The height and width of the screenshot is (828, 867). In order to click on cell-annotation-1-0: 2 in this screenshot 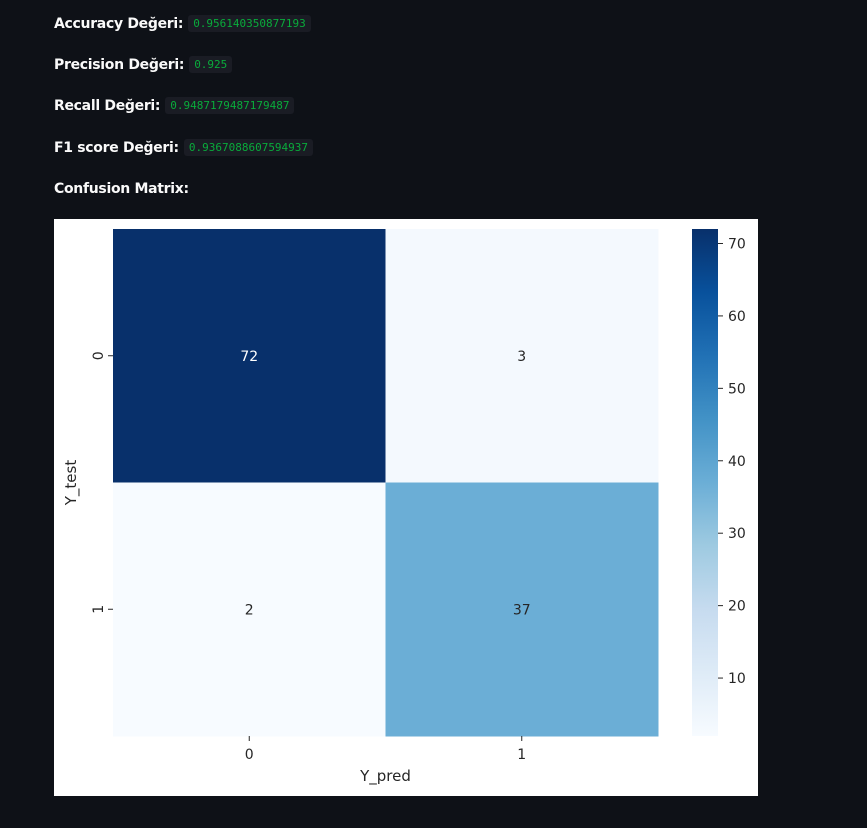, I will do `click(249, 610)`.